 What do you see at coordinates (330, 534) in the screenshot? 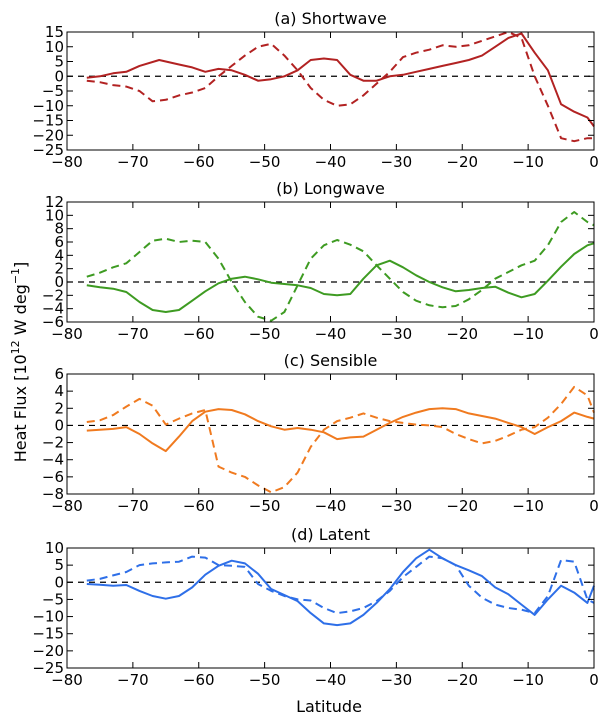
I see `panel-title: (d) Latent` at bounding box center [330, 534].